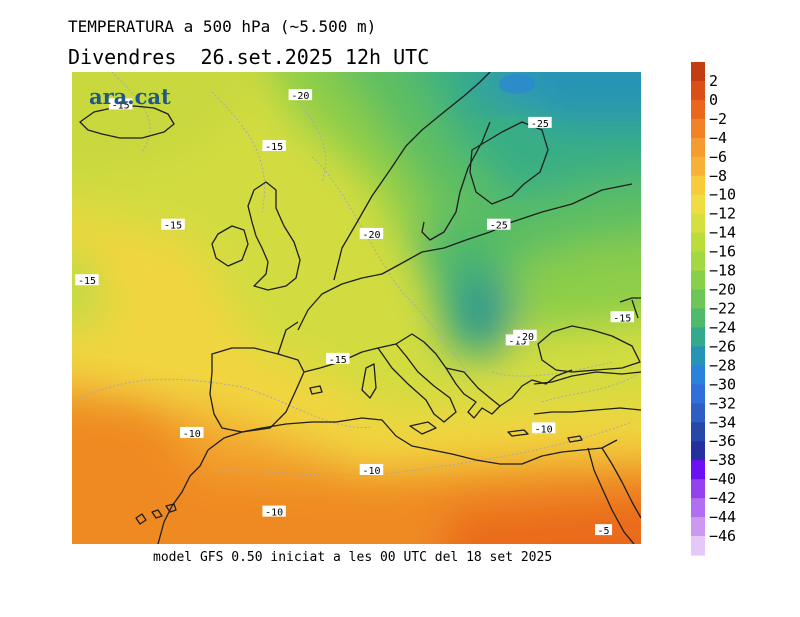 The image size is (800, 617). What do you see at coordinates (222, 26) in the screenshot?
I see `map-title: TEMPERATURA a 500 hPa (~5.500 m)` at bounding box center [222, 26].